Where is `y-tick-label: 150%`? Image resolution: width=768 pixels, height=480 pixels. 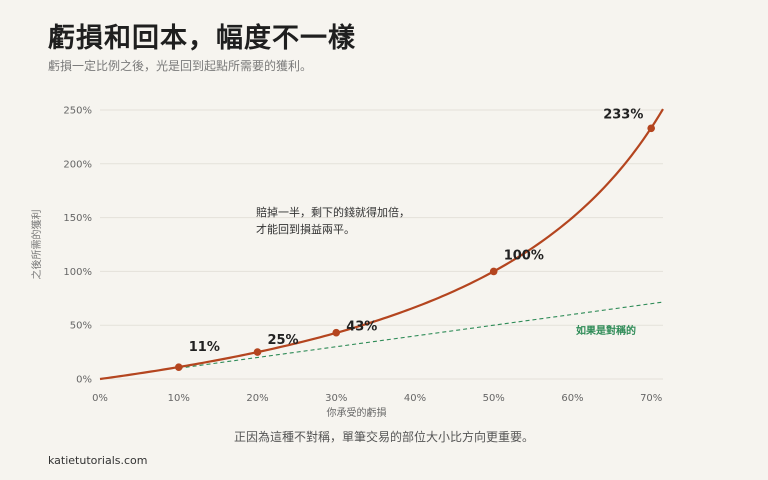
y-tick-label: 150% is located at coordinates (77, 218).